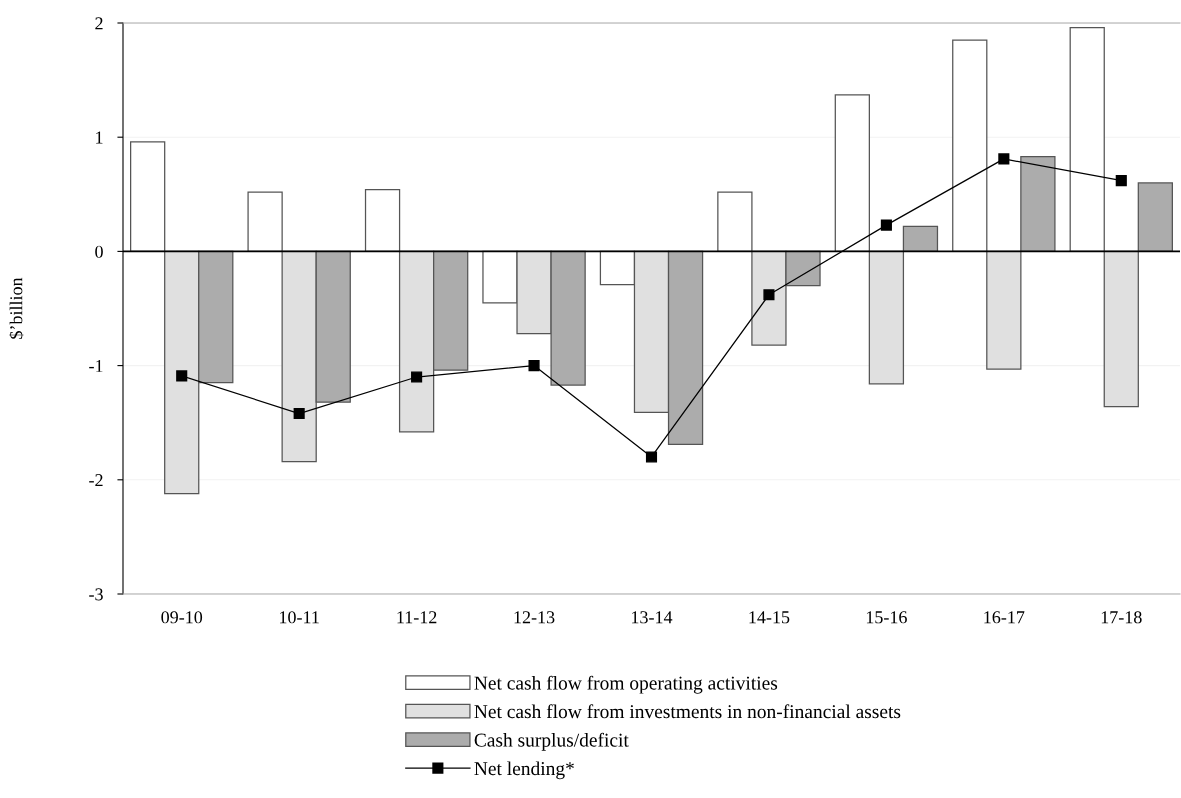  Describe the element at coordinates (299, 617) in the screenshot. I see `x-tick-label: 10-11` at that location.